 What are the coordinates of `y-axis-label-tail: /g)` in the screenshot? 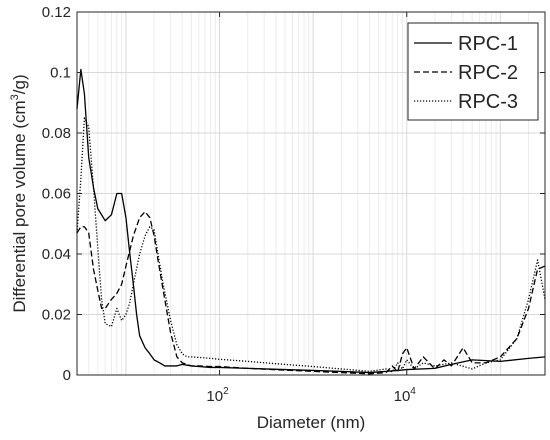 It's located at (19, 84).